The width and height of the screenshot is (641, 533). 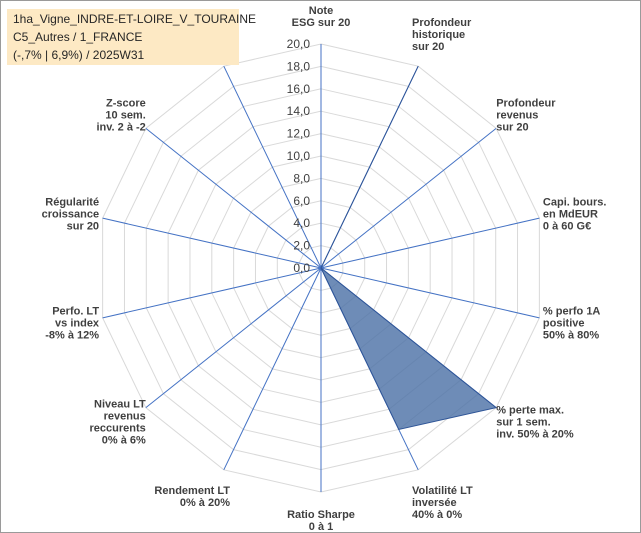 What do you see at coordinates (301, 268) in the screenshot?
I see `tick-label: 0,0` at bounding box center [301, 268].